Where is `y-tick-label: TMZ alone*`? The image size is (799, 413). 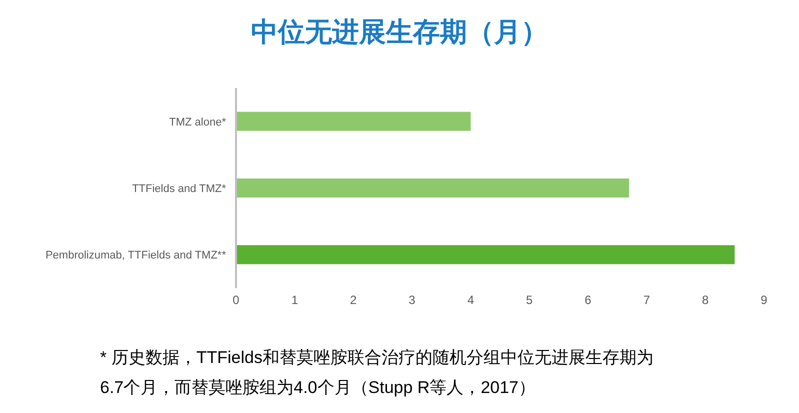 y-tick-label: TMZ alone* is located at coordinates (198, 122).